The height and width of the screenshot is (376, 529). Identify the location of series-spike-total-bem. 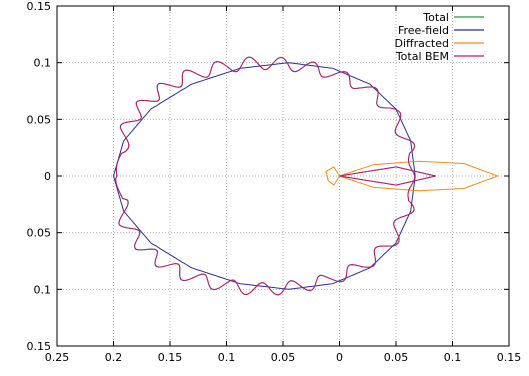
(387, 176).